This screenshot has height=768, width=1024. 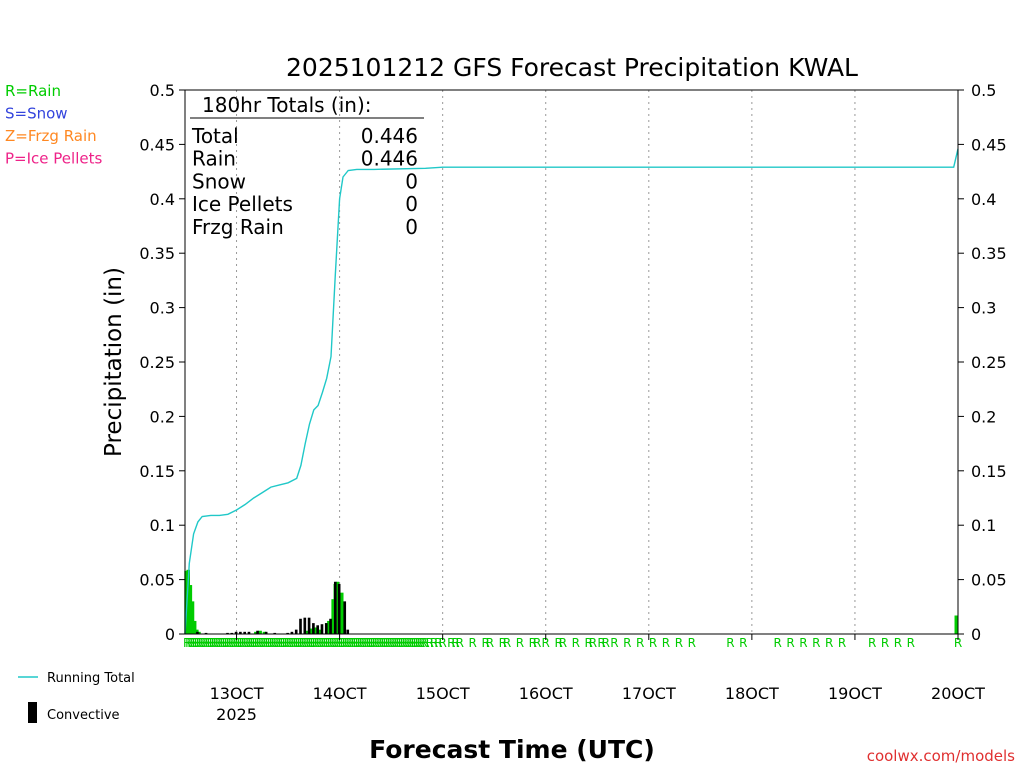 I want to click on y-tick-label-left: 0.25, so click(x=157, y=362).